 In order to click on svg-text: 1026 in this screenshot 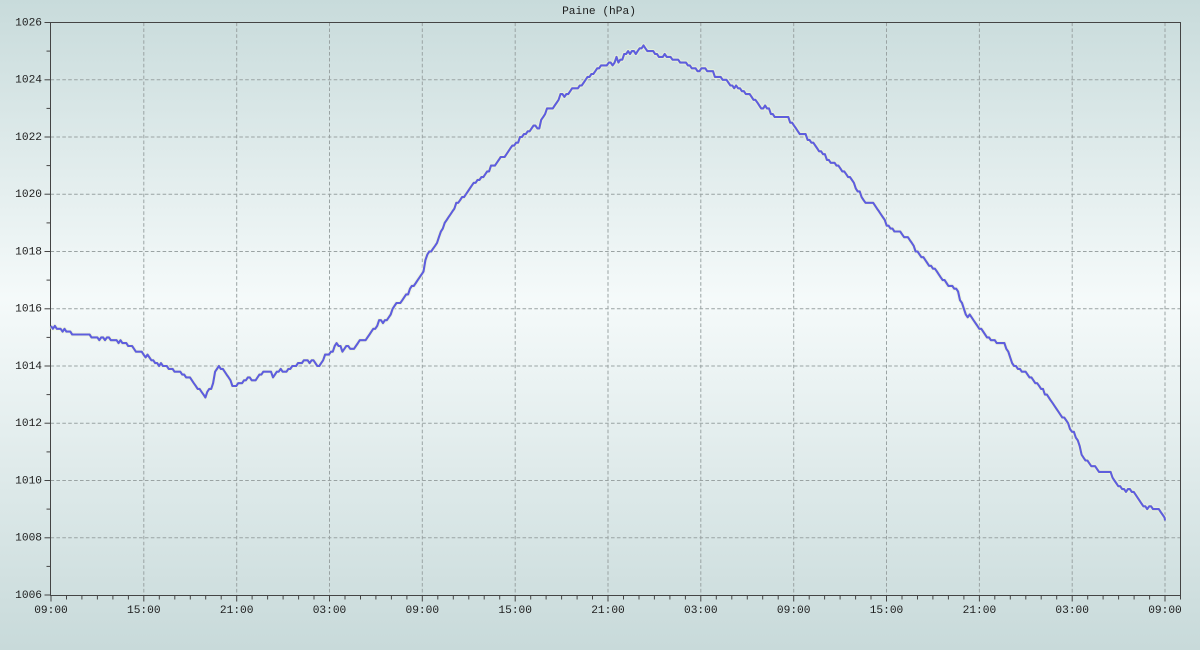, I will do `click(28, 23)`.